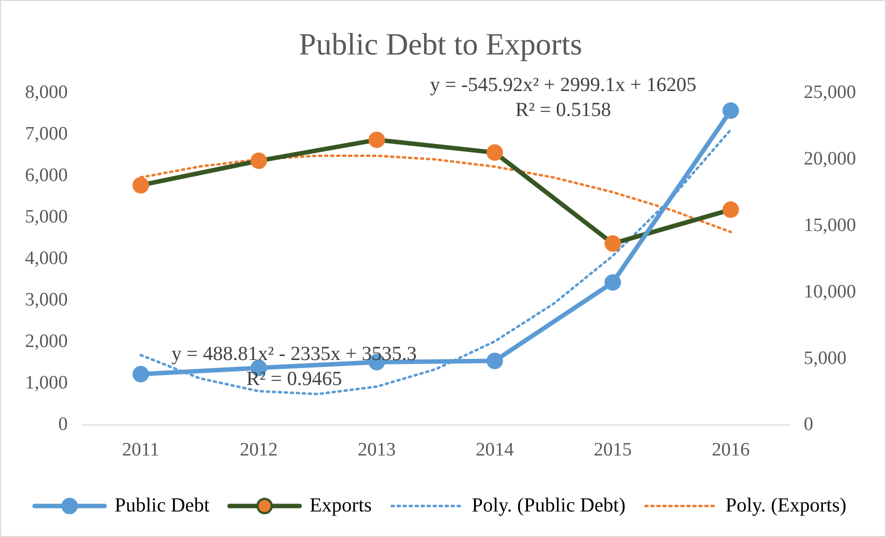 The image size is (886, 537). I want to click on x-tick-label: 2013, so click(377, 450).